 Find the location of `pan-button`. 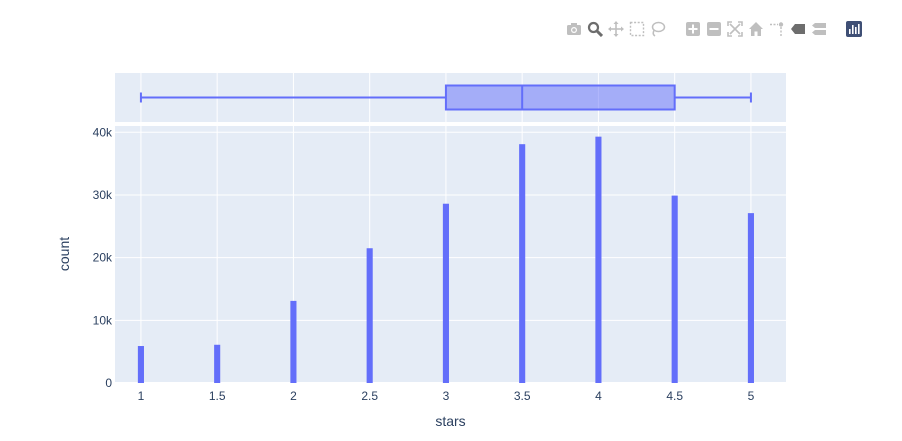

pan-button is located at coordinates (615, 29).